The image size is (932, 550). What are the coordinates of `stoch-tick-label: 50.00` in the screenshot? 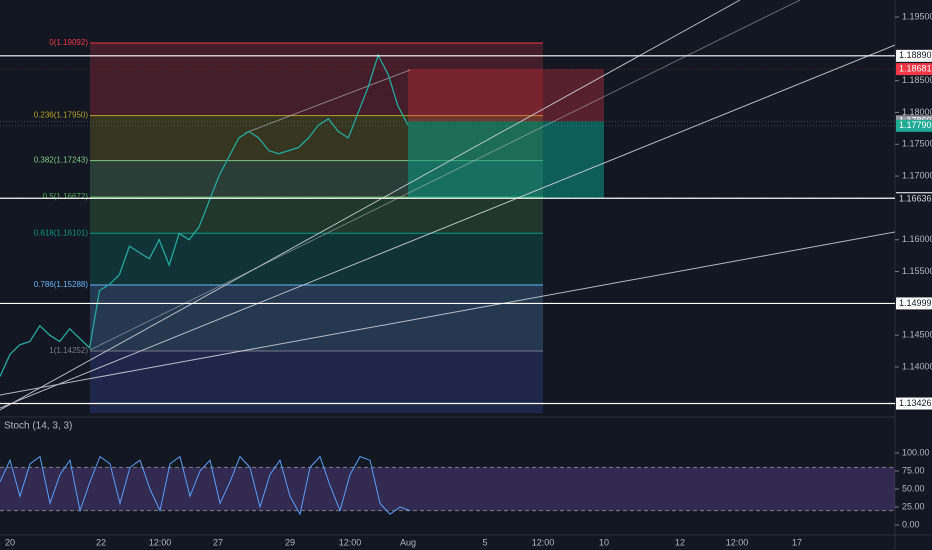 It's located at (913, 488).